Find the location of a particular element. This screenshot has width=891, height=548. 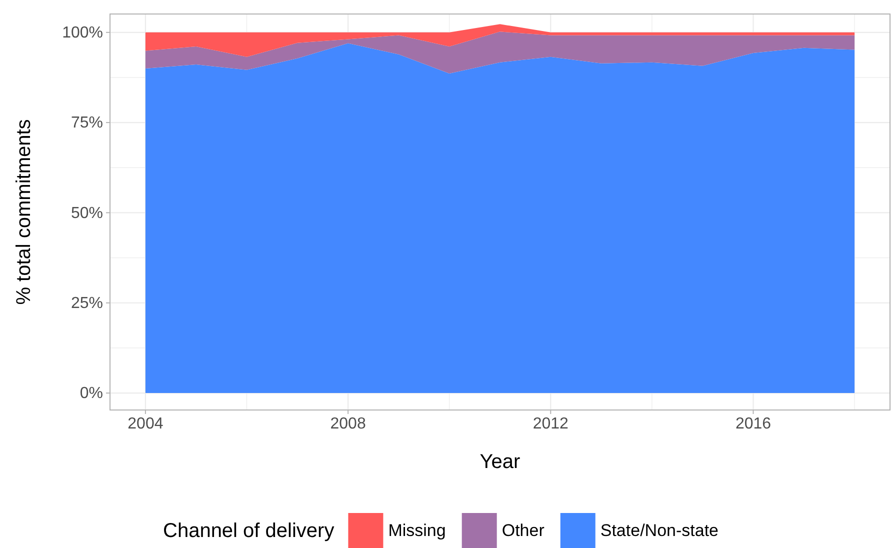

legend-label: State/Non-state is located at coordinates (659, 530).